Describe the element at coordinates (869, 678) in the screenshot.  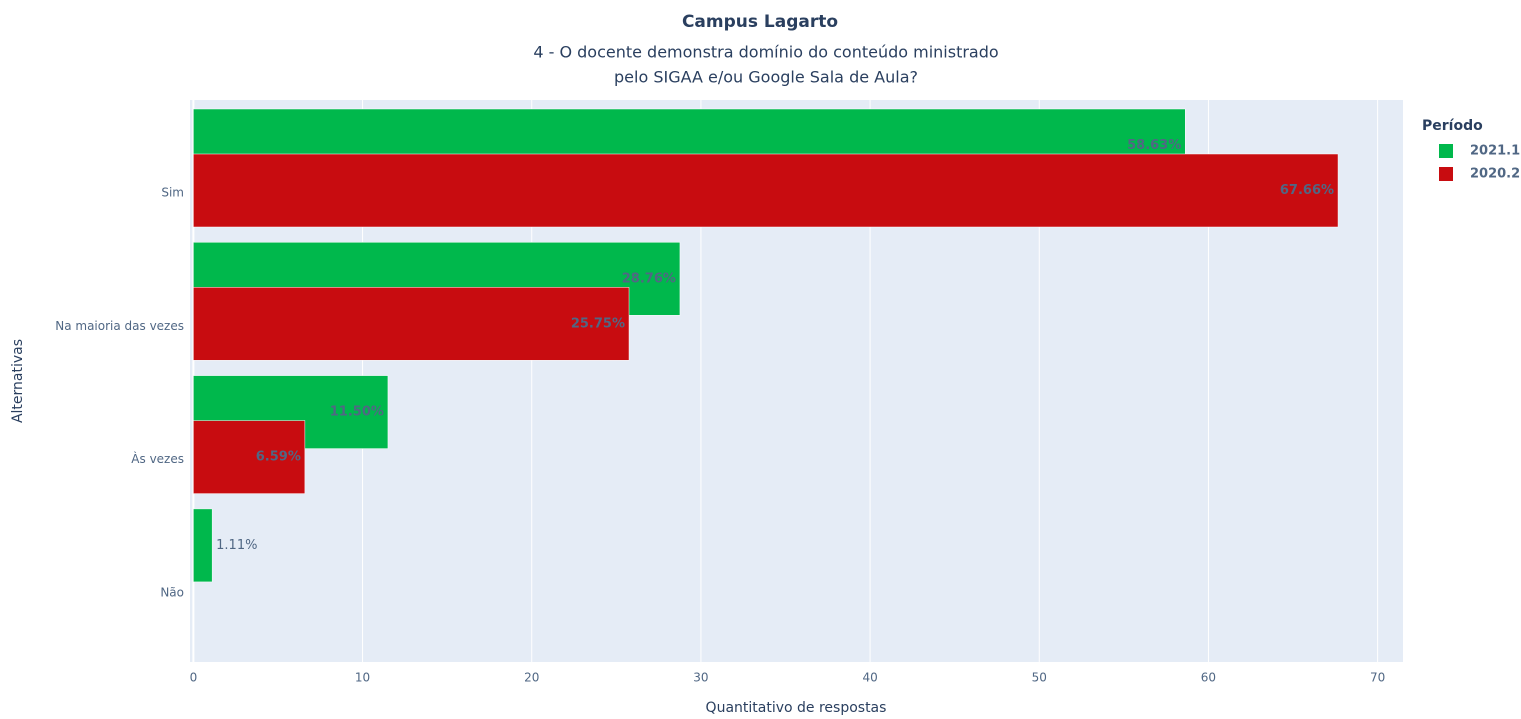
I see `x-tick-label: 40` at that location.